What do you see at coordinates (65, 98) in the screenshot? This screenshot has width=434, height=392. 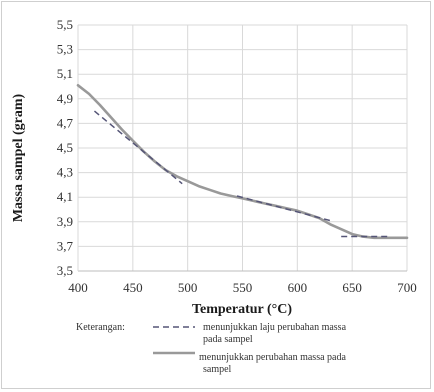 I see `y-tick-label: 4,9` at bounding box center [65, 98].